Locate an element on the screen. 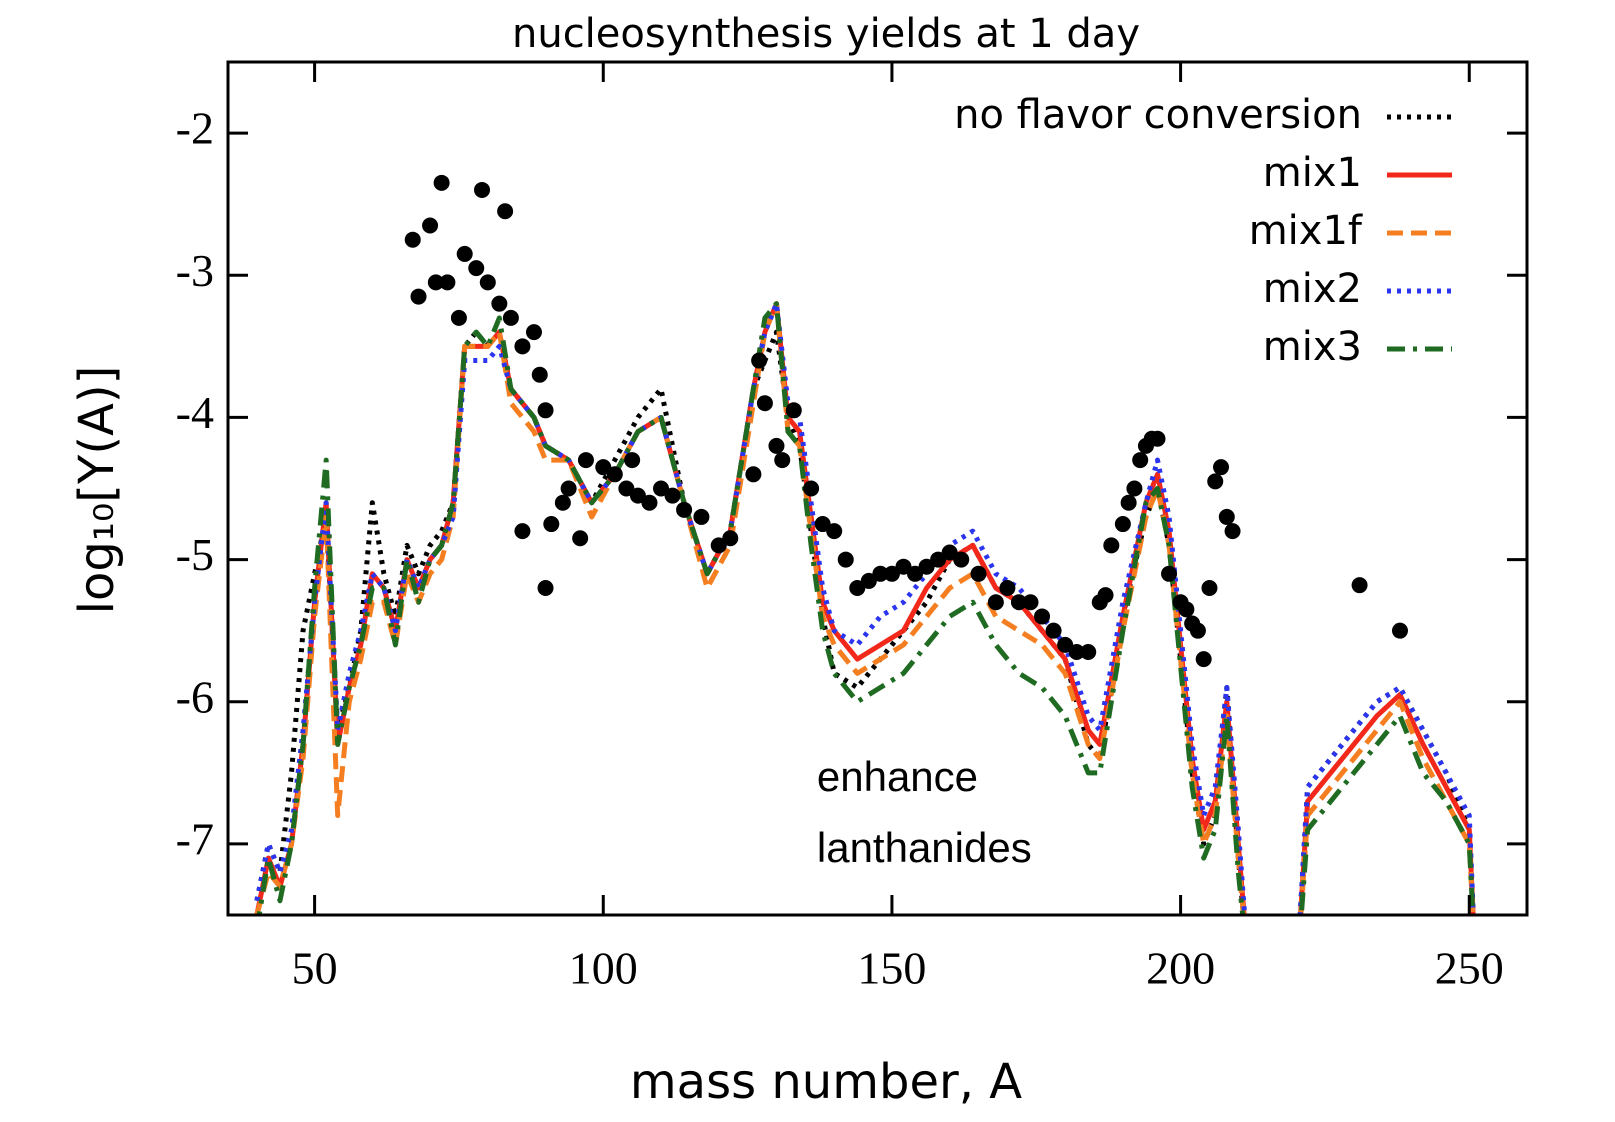 The height and width of the screenshot is (1122, 1615). x-tick-label: 150 is located at coordinates (891, 968).